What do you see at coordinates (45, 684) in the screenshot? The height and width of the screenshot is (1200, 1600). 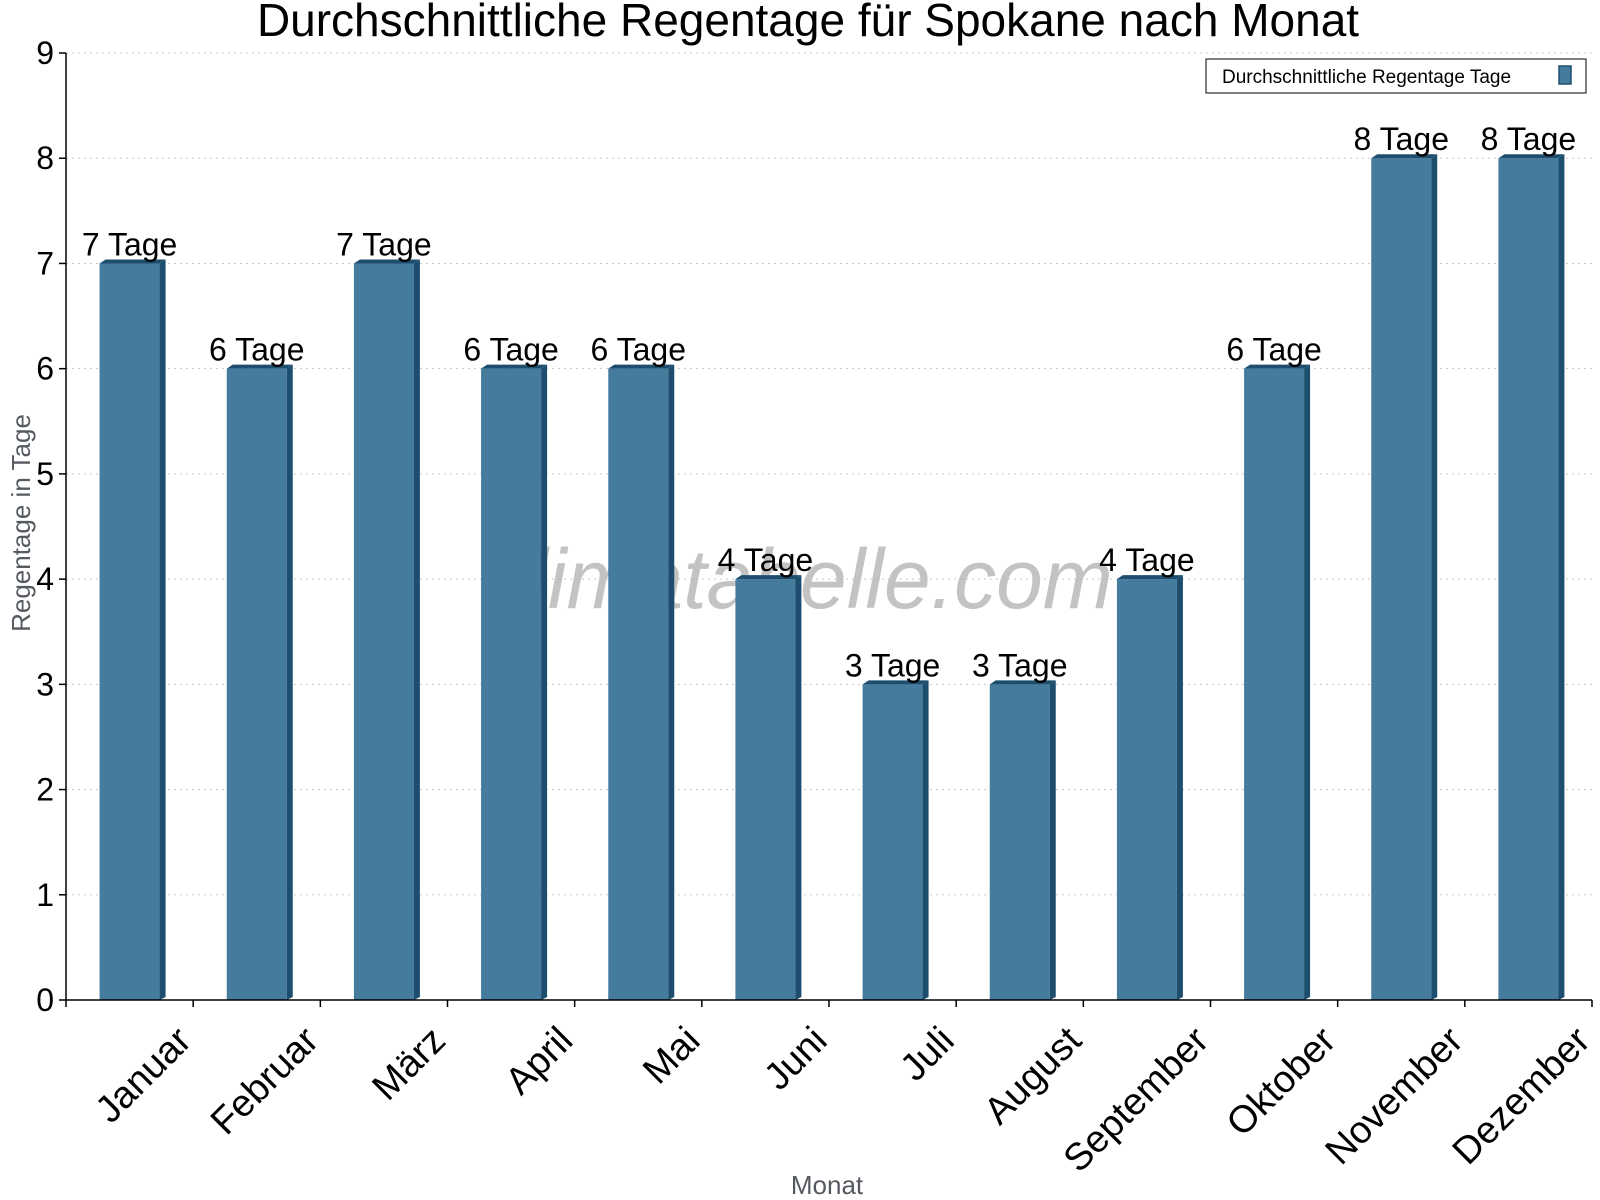 I see `y-tick-label: 3` at bounding box center [45, 684].